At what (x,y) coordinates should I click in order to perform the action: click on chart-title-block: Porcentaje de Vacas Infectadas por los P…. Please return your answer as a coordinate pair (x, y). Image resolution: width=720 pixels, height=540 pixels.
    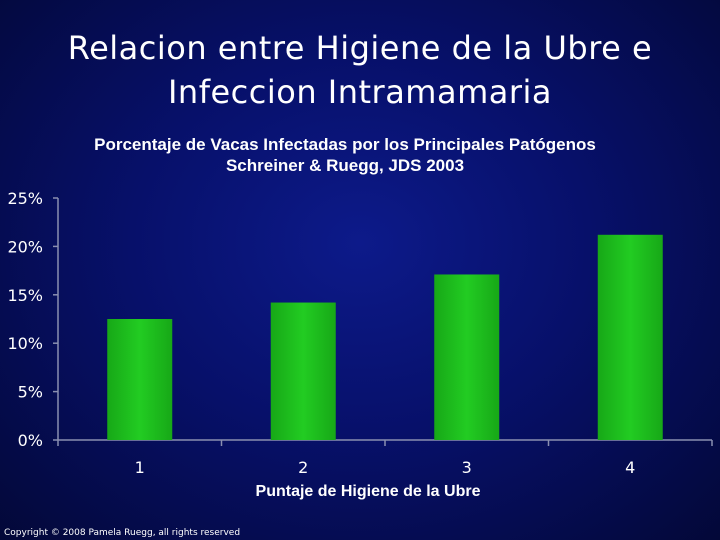
    Looking at the image, I should click on (345, 155).